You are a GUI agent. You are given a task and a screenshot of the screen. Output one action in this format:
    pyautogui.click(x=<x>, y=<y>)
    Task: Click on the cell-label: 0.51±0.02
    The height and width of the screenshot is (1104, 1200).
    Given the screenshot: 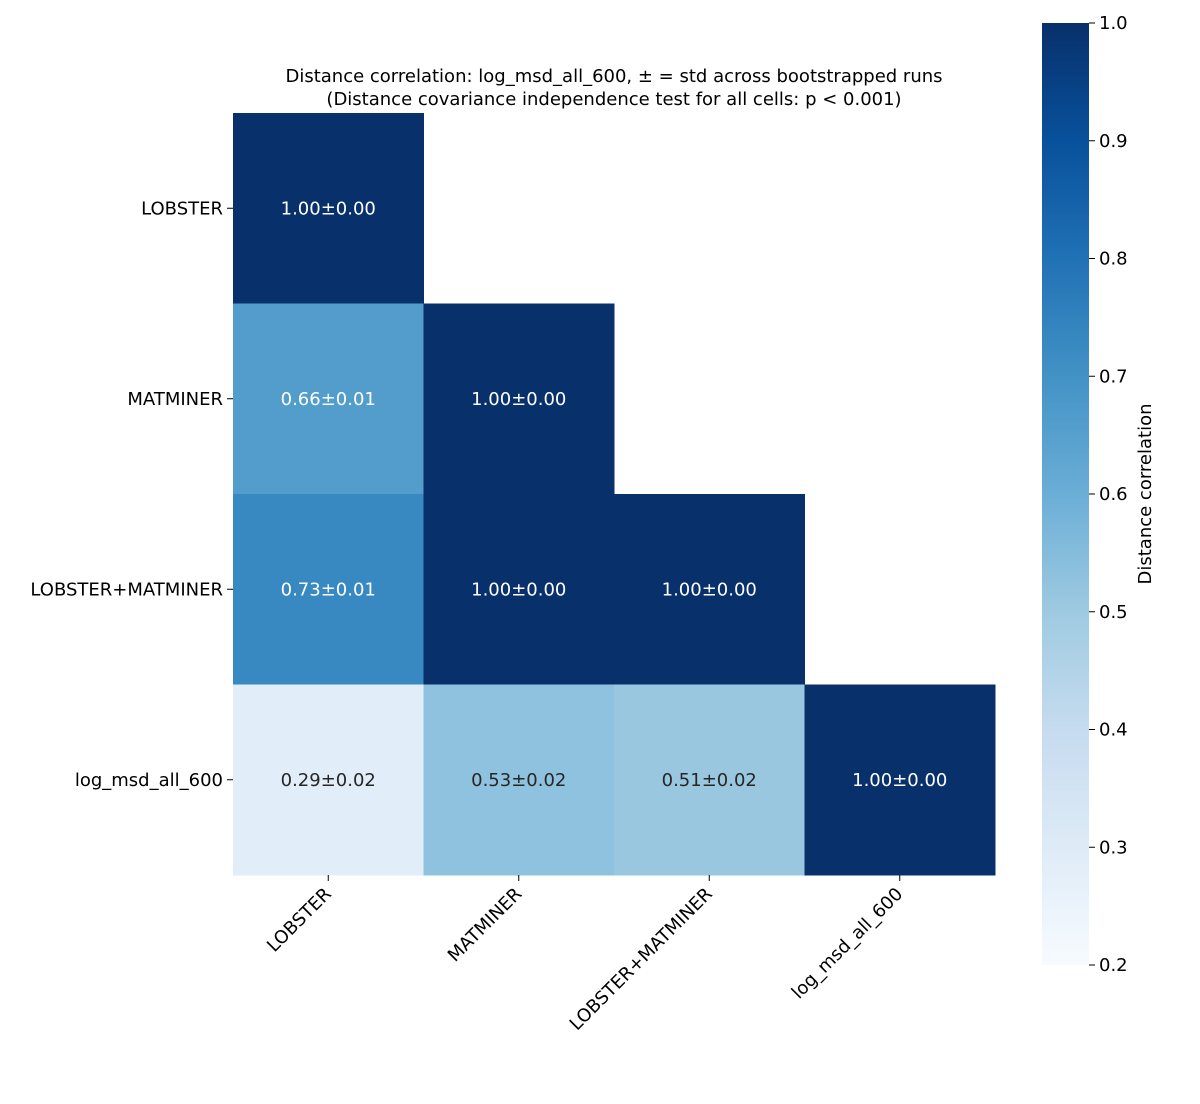 What is the action you would take?
    pyautogui.click(x=709, y=780)
    